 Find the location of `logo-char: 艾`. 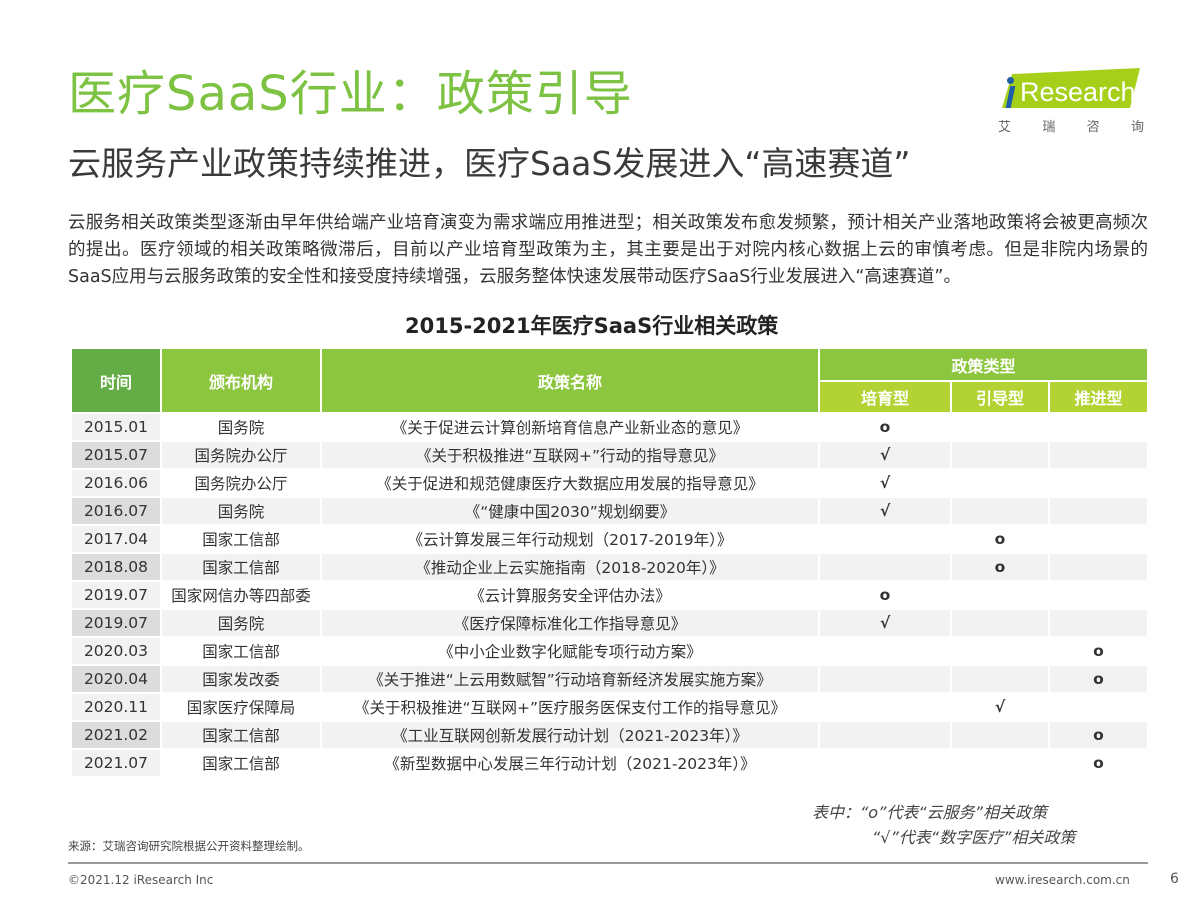

logo-char: 艾 is located at coordinates (1005, 127).